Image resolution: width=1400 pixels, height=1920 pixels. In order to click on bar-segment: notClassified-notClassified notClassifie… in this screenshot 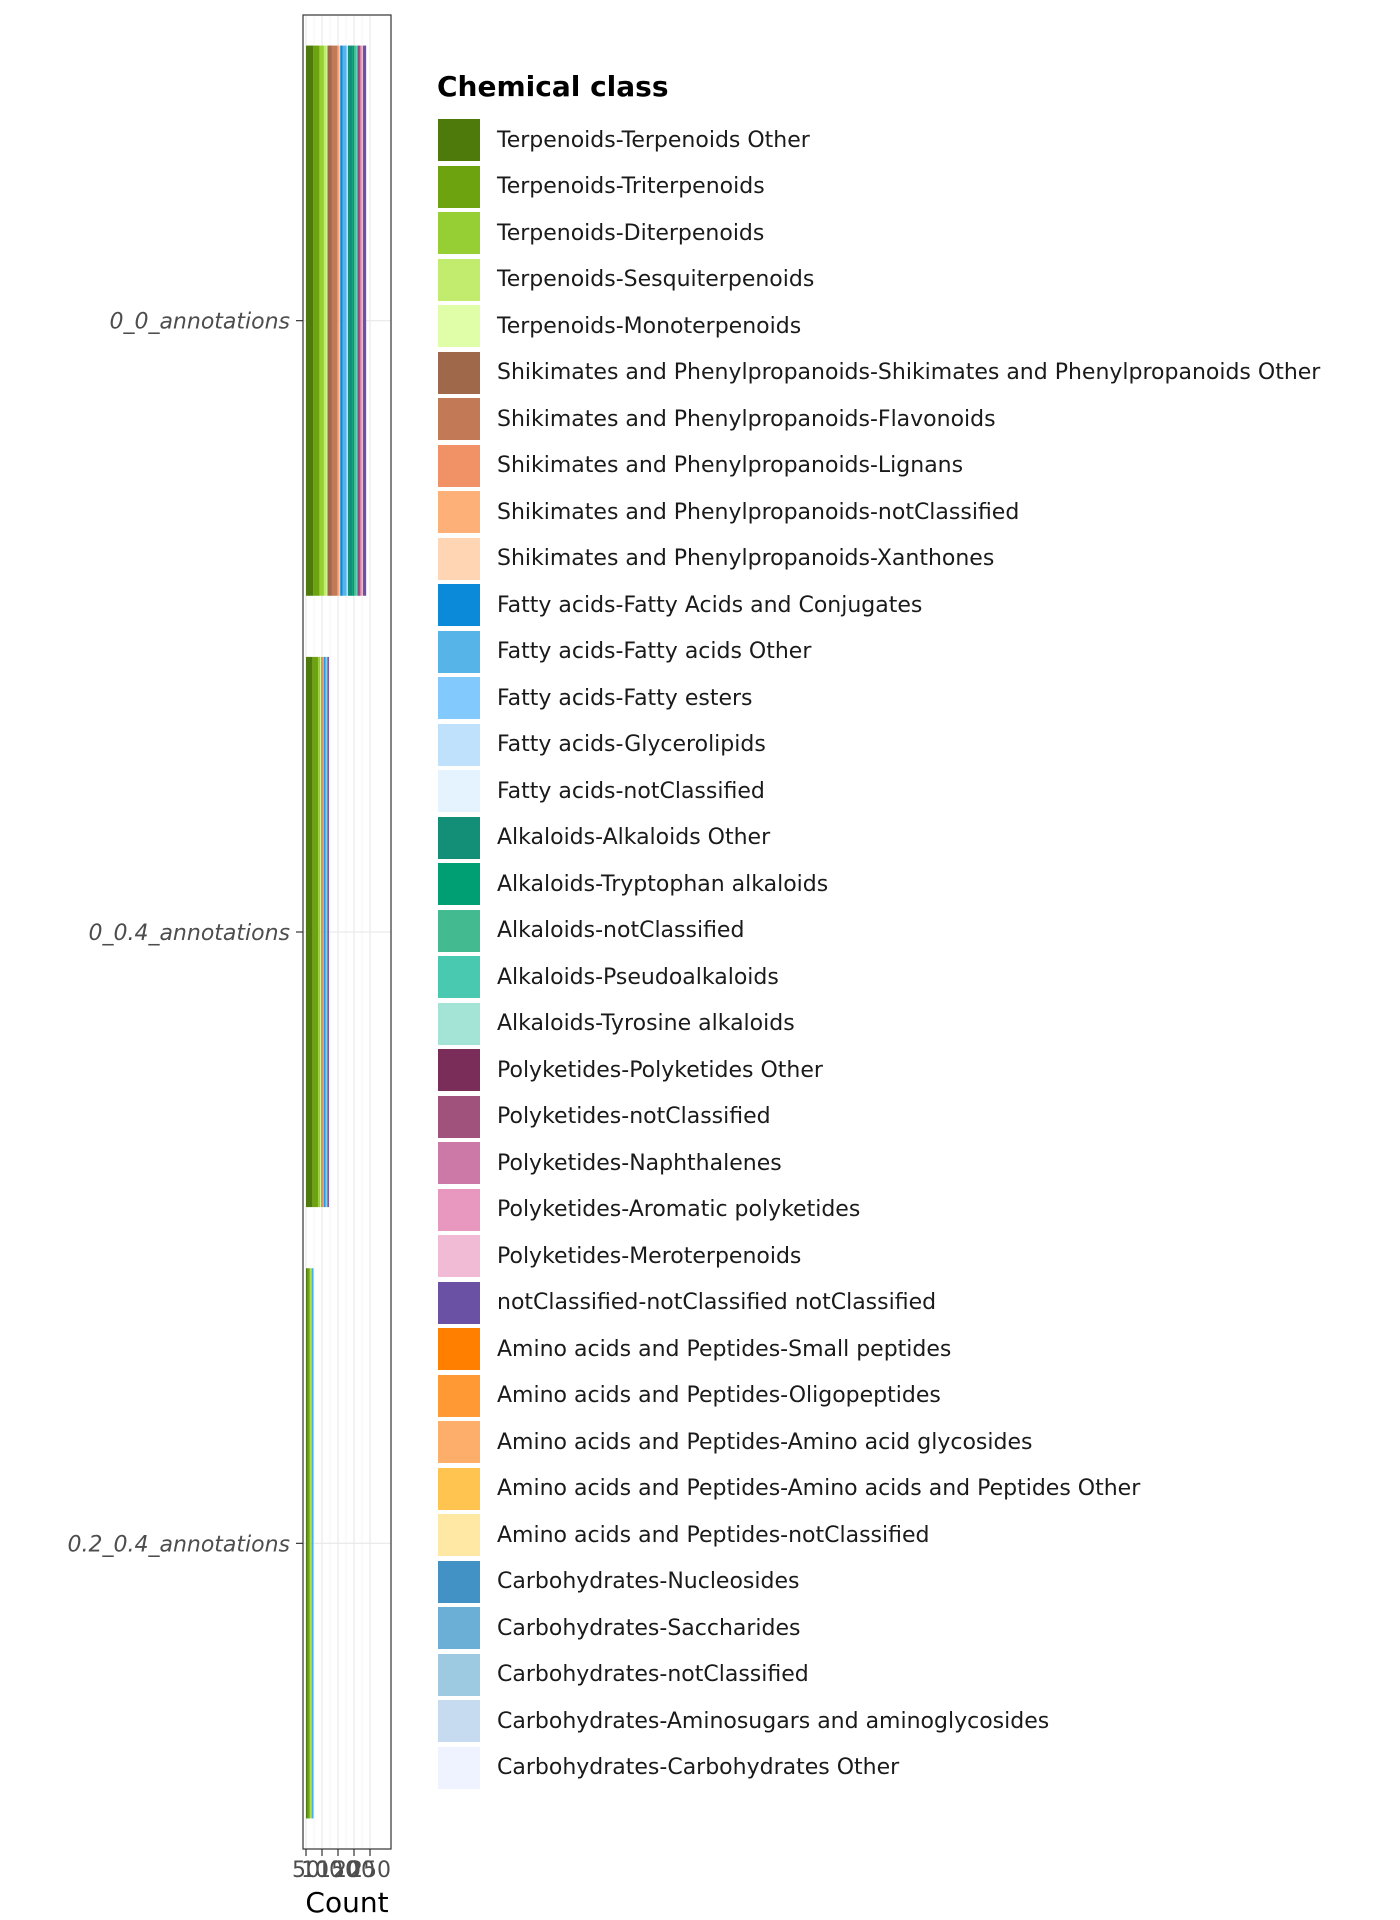, I will do `click(364, 320)`.